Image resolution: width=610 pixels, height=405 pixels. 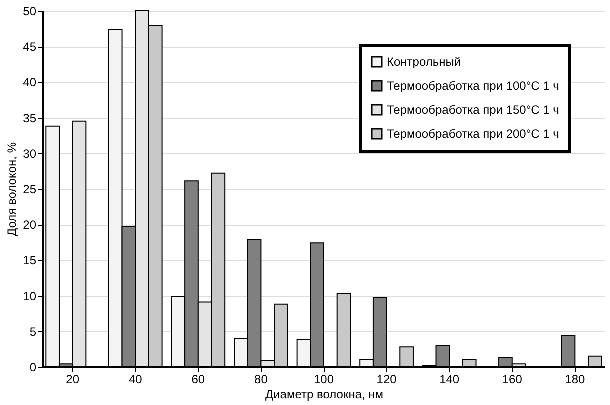 I want to click on x-tick-label: 100, so click(x=324, y=379).